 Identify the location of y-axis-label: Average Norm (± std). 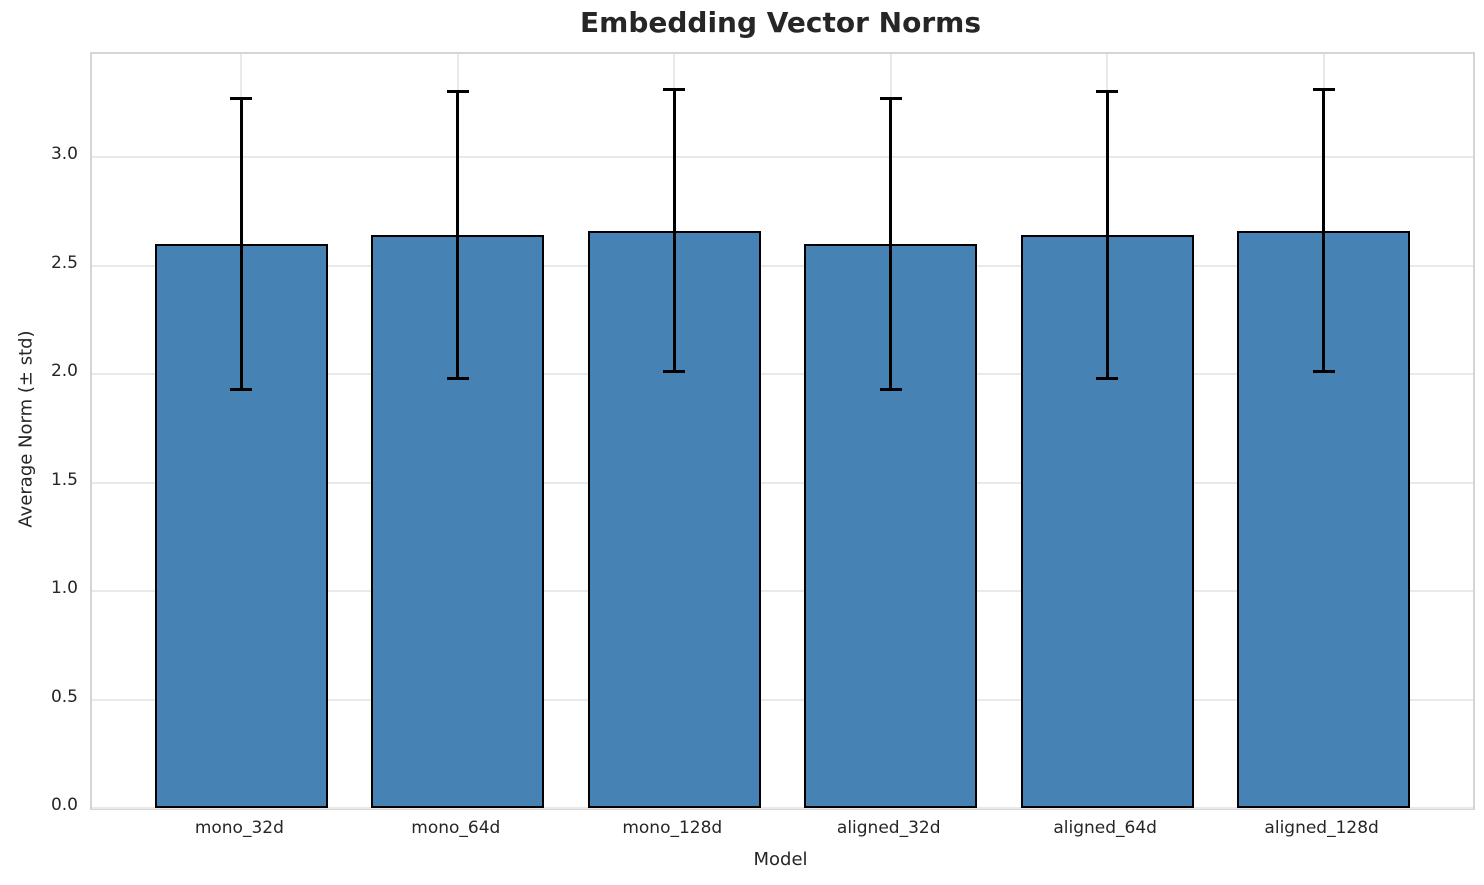
(26, 429).